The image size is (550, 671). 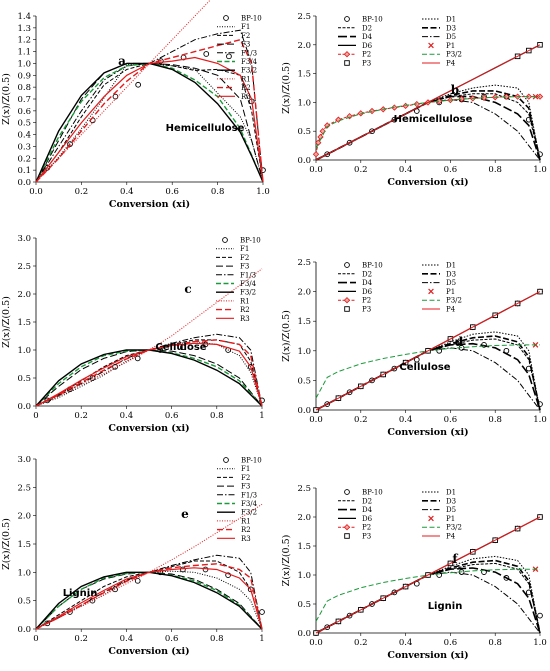 I want to click on legend-label: D6, so click(x=367, y=46).